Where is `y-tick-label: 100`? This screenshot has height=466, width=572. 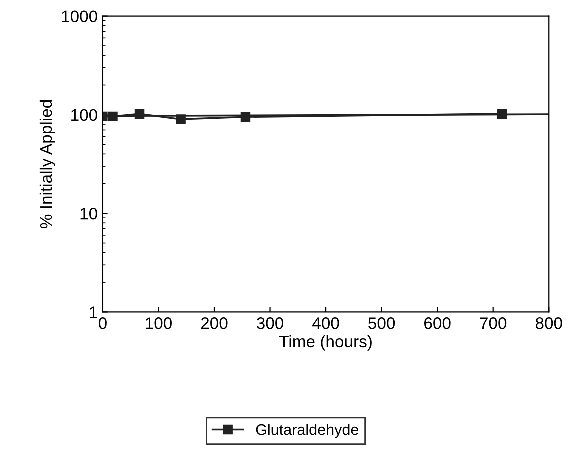 y-tick-label: 100 is located at coordinates (85, 115).